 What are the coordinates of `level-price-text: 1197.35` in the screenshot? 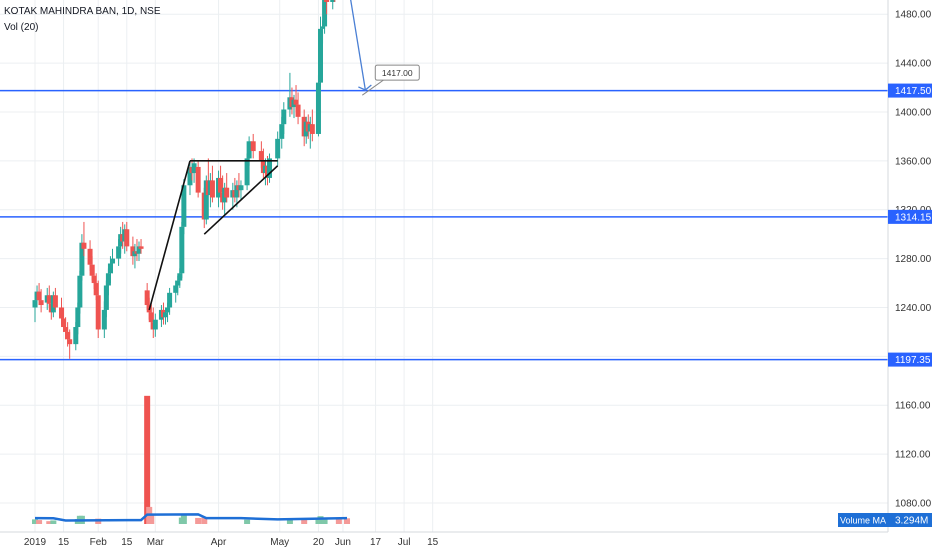 It's located at (913, 360).